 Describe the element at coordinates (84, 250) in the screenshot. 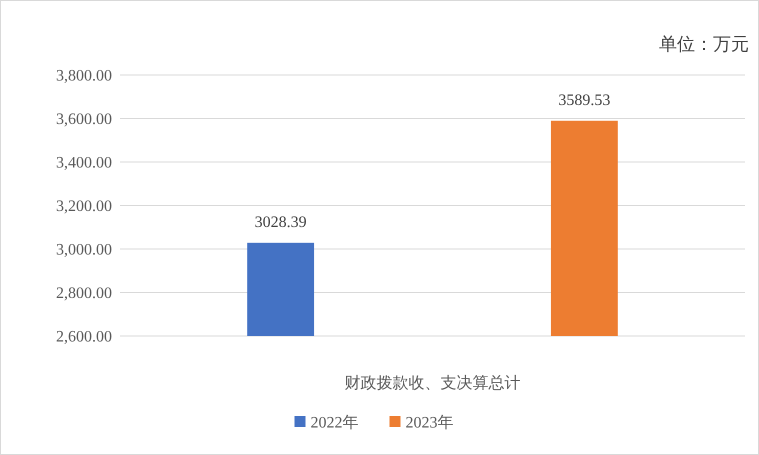

I see `y-tick-label: 3,000.00` at that location.